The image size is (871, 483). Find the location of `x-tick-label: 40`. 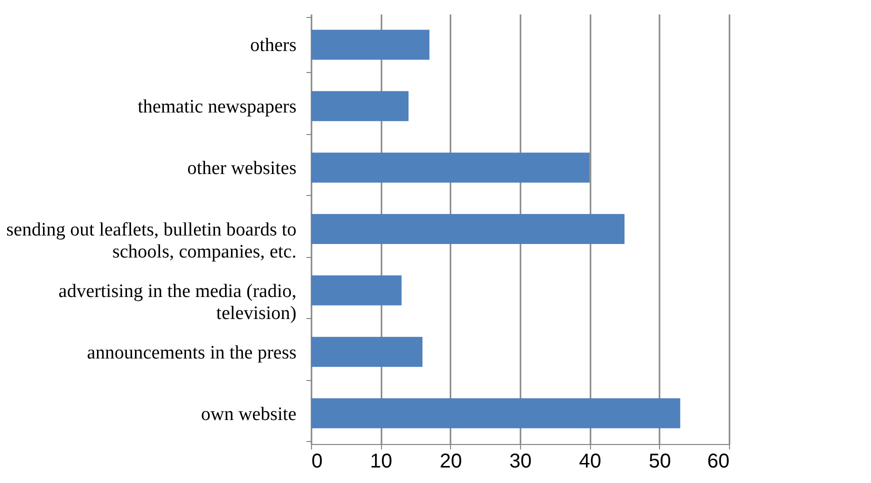

x-tick-label: 40 is located at coordinates (590, 461).